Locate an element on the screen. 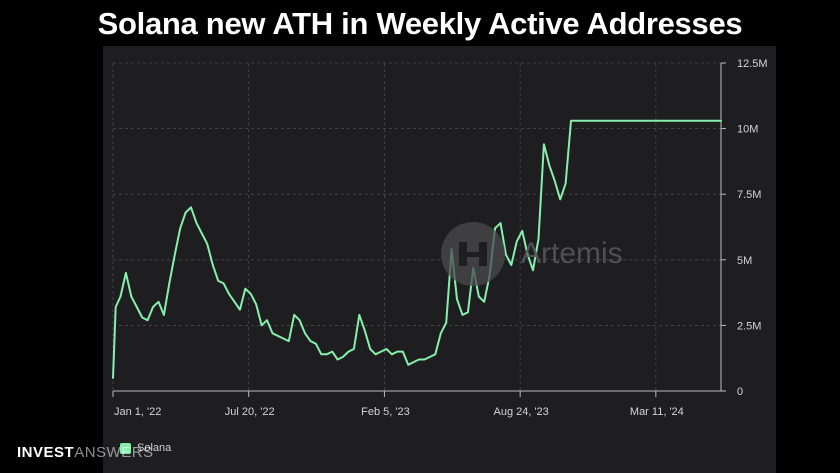  x-tick-label: Aug 24, '23 is located at coordinates (520, 412).